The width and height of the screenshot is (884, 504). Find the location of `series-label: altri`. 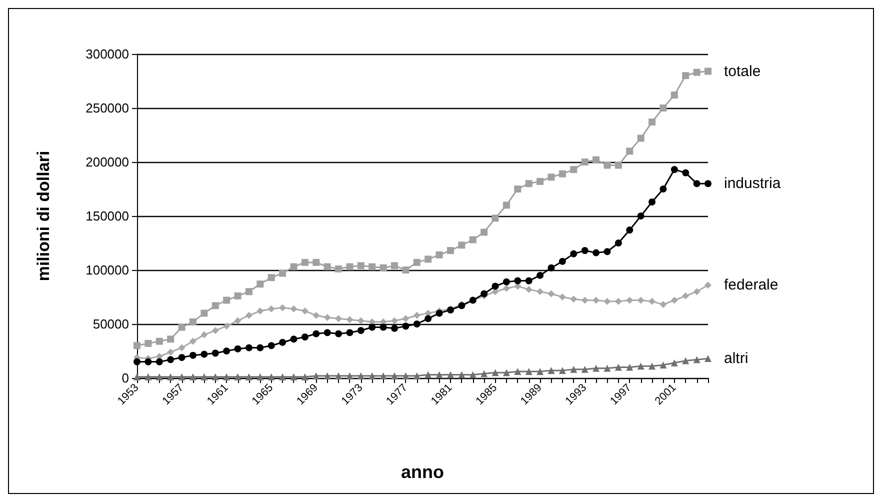

series-label: altri is located at coordinates (736, 359).